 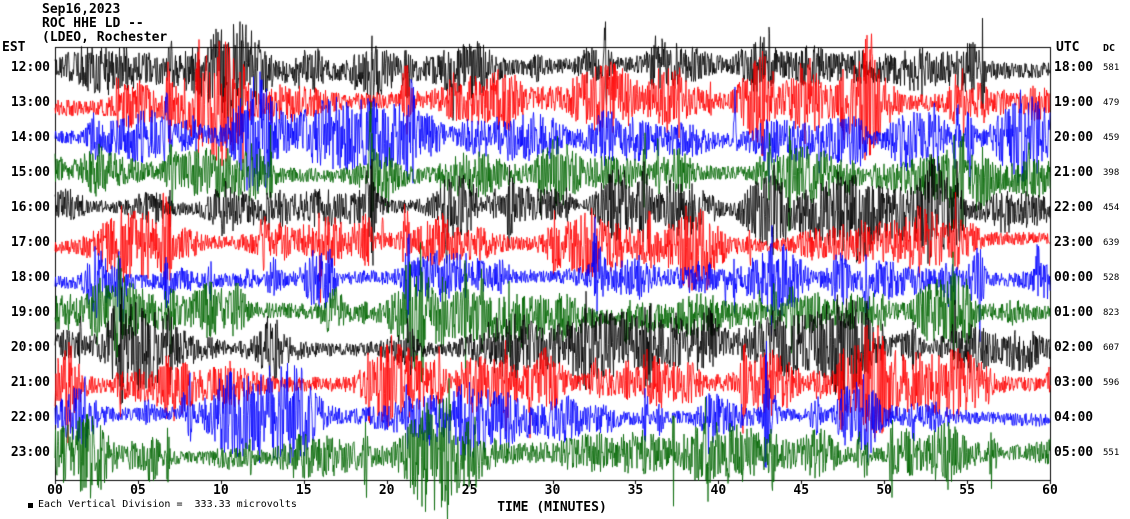 What do you see at coordinates (1074, 137) in the screenshot?
I see `utc-time-label: 20:00` at bounding box center [1074, 137].